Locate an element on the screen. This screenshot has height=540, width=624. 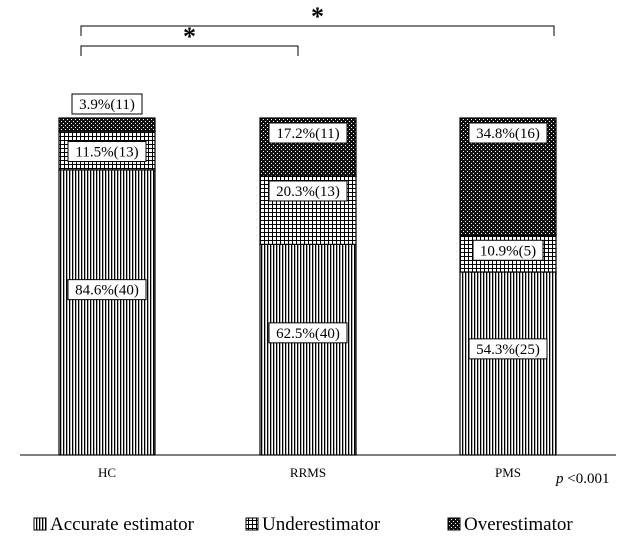
legend-item-accurate-estimator: Accurate estimator is located at coordinates (114, 524).